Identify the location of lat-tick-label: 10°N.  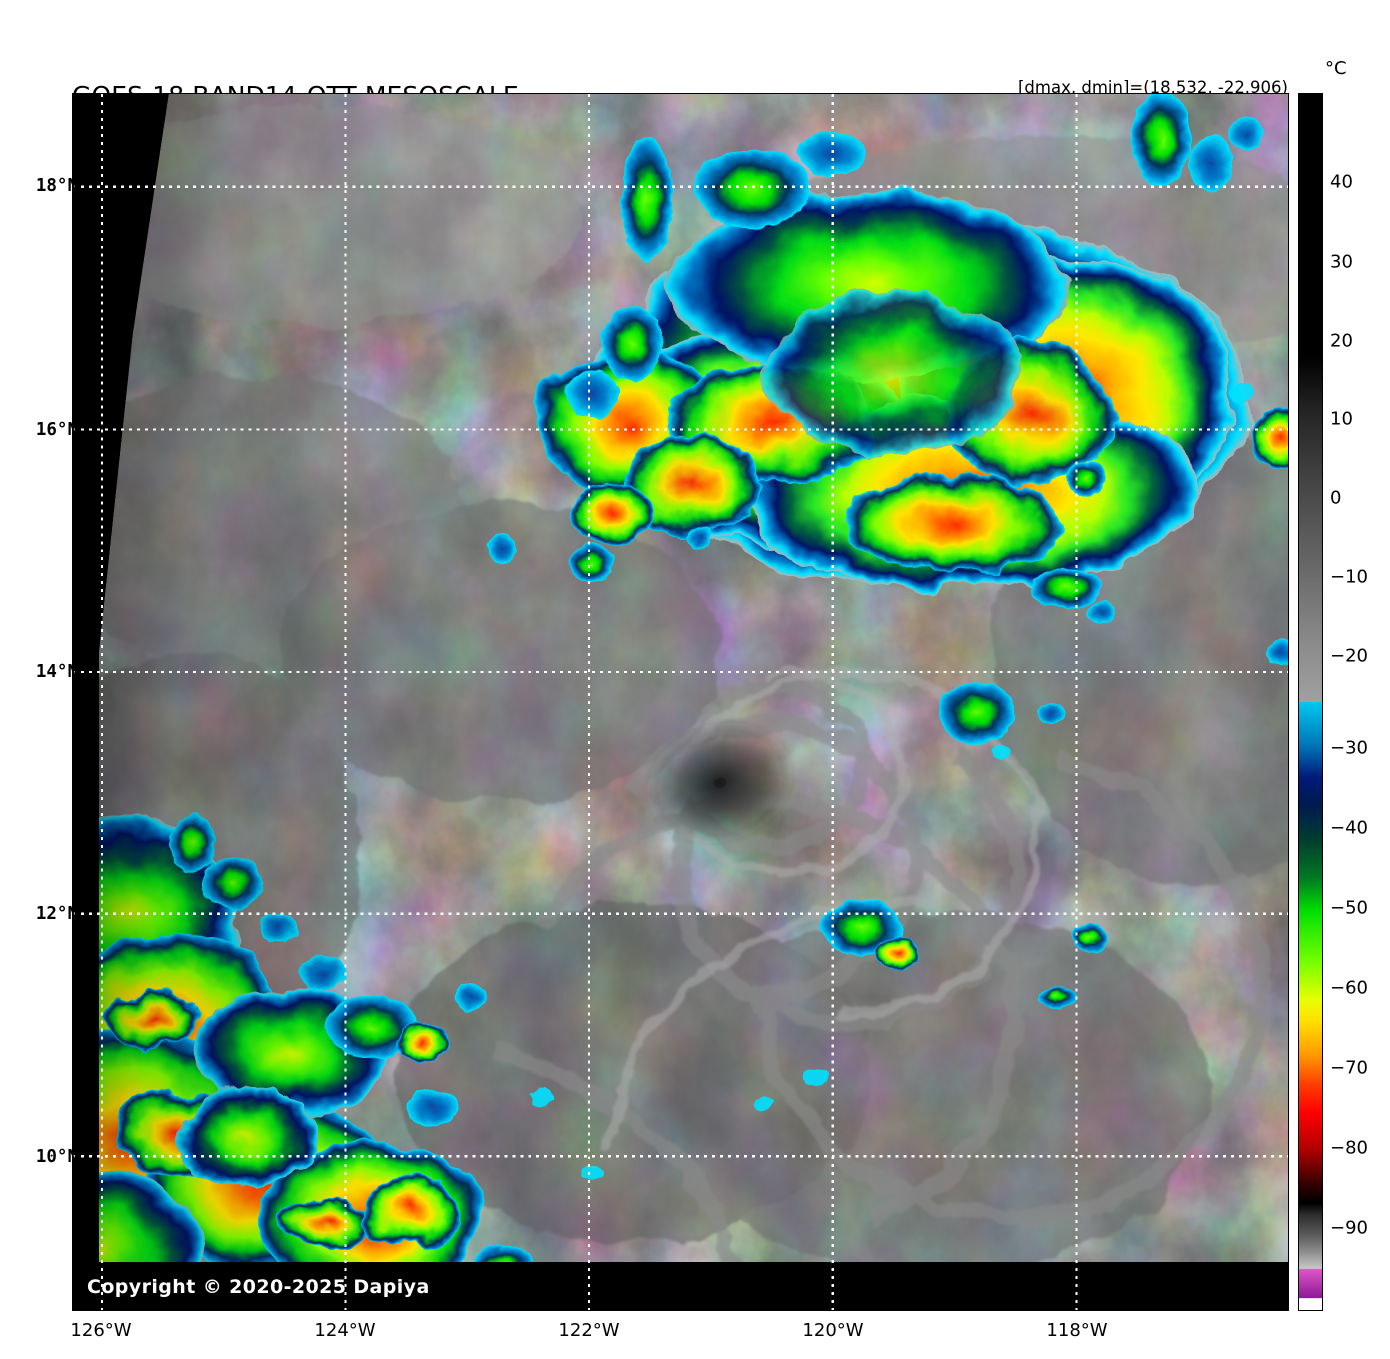
(56, 1157).